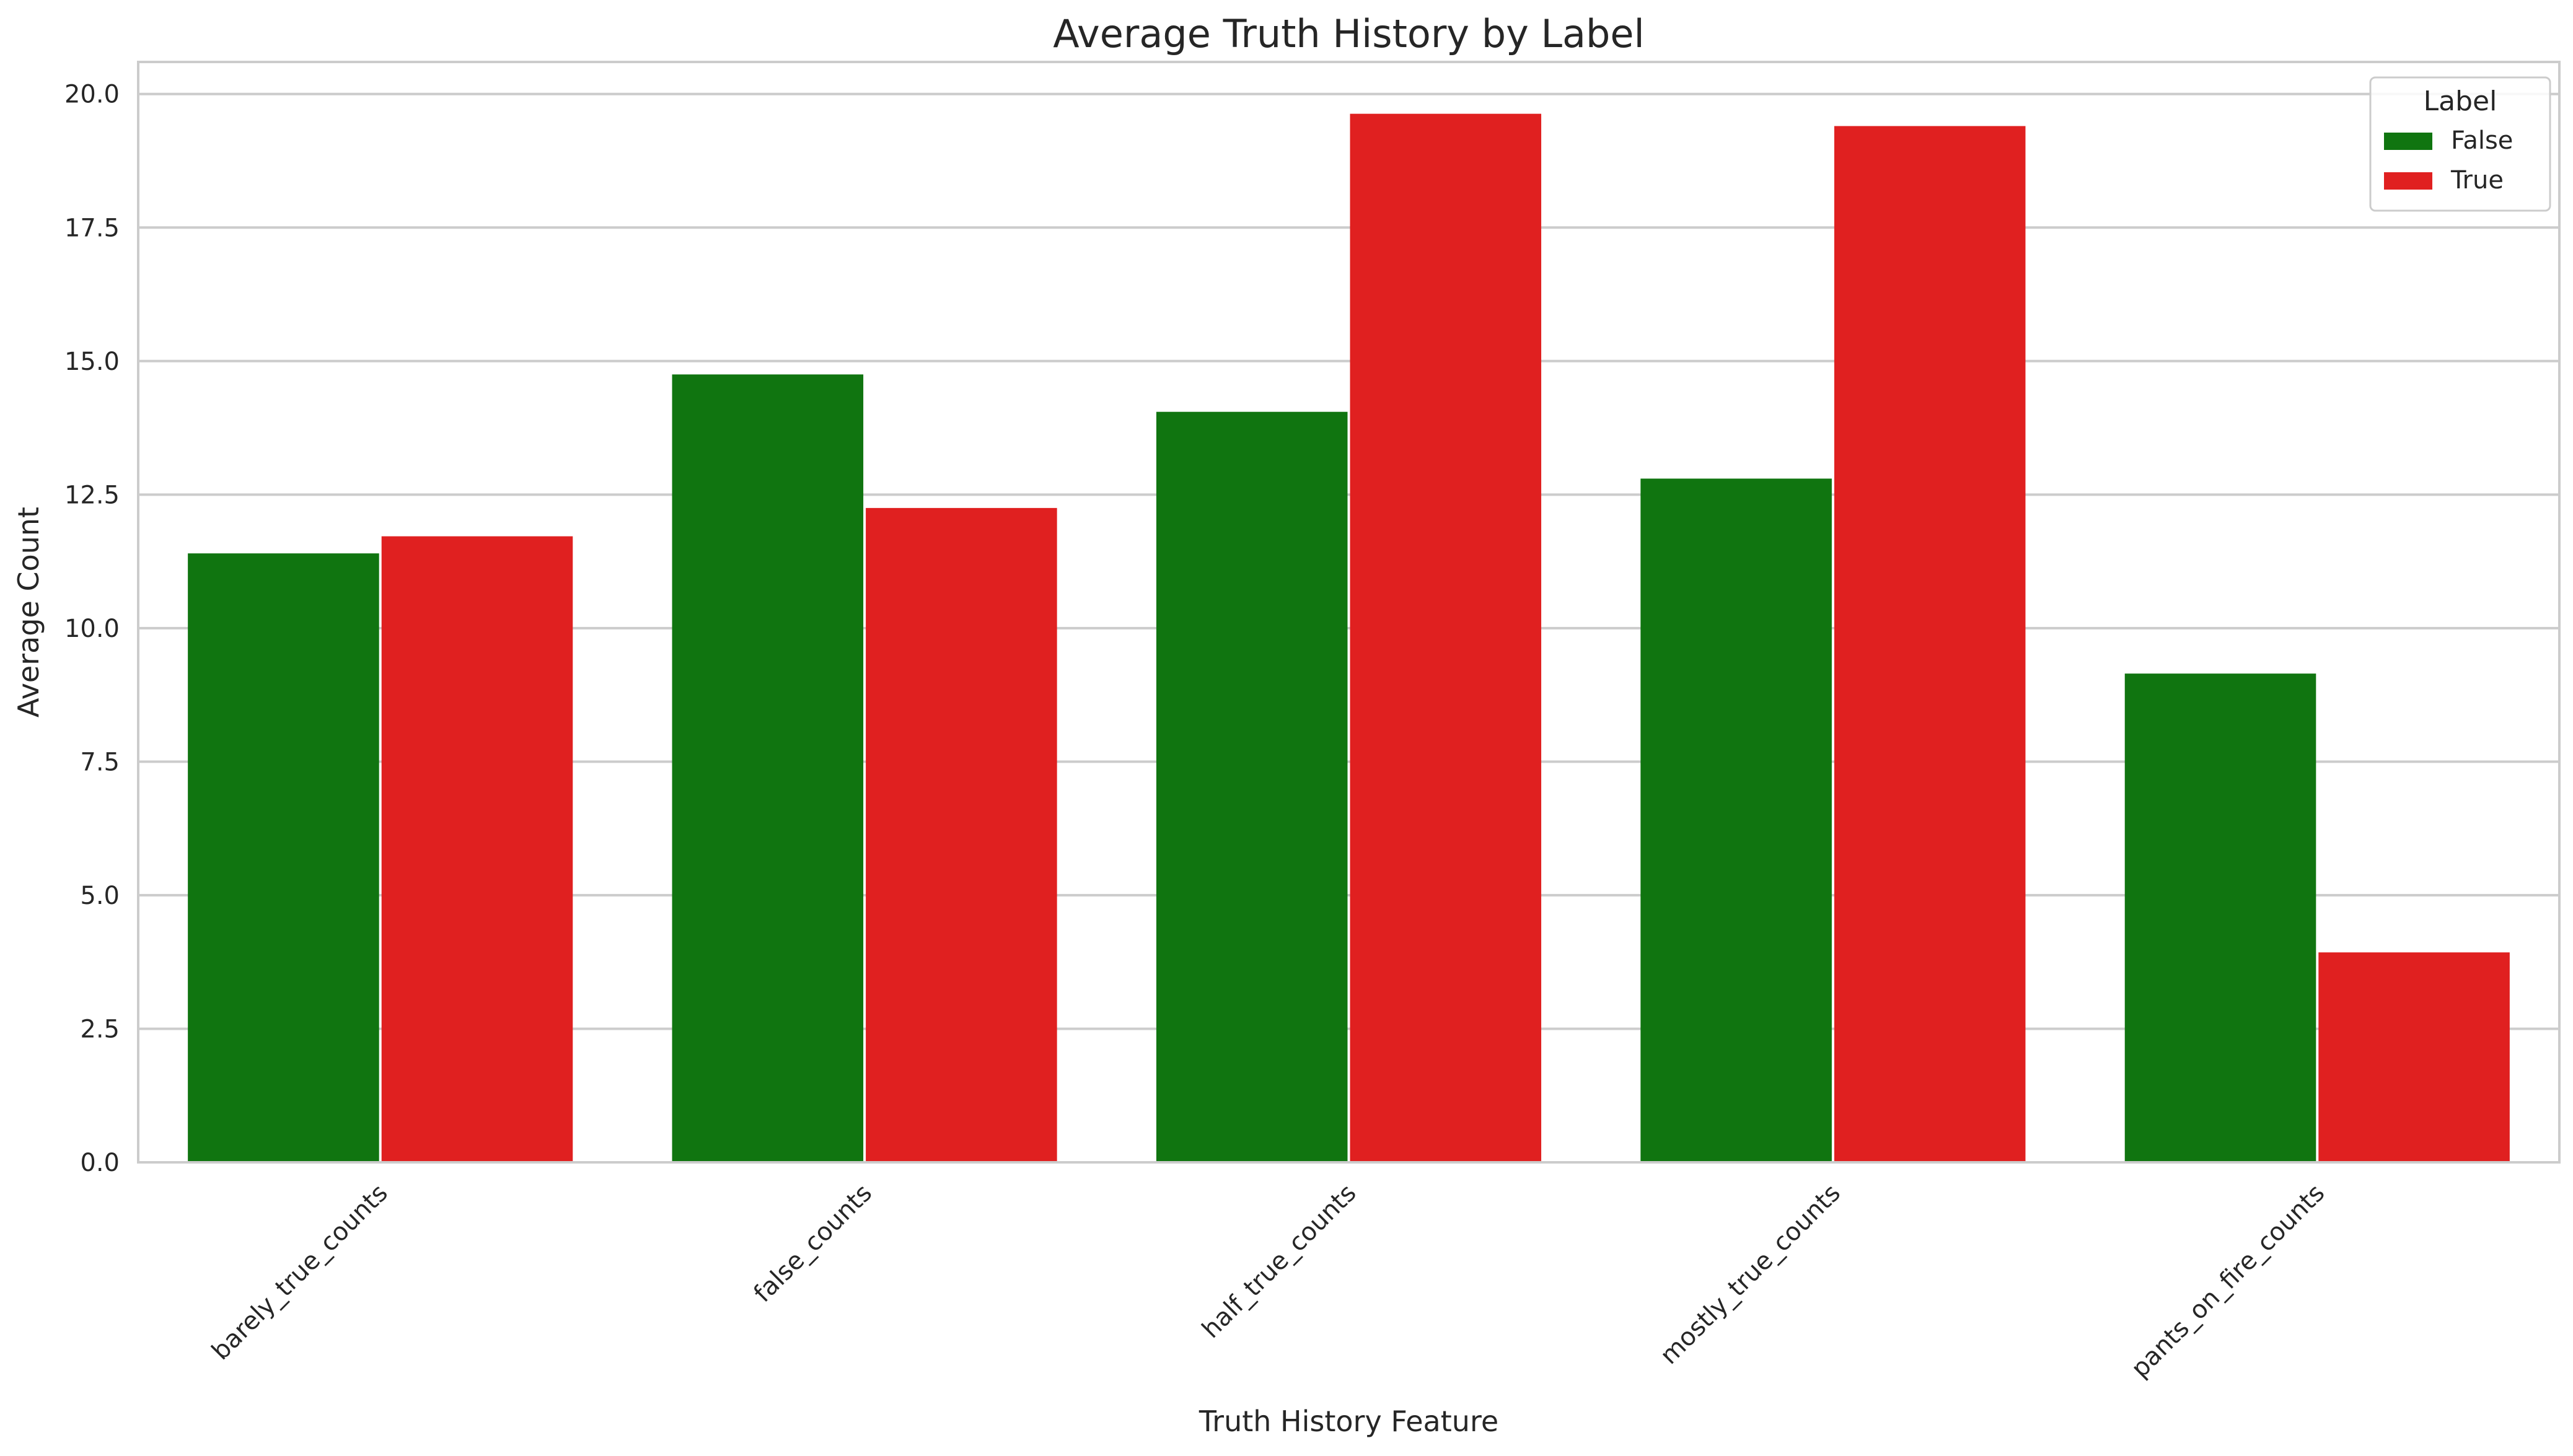  Describe the element at coordinates (92, 228) in the screenshot. I see `y-tick-label: 17.5` at that location.